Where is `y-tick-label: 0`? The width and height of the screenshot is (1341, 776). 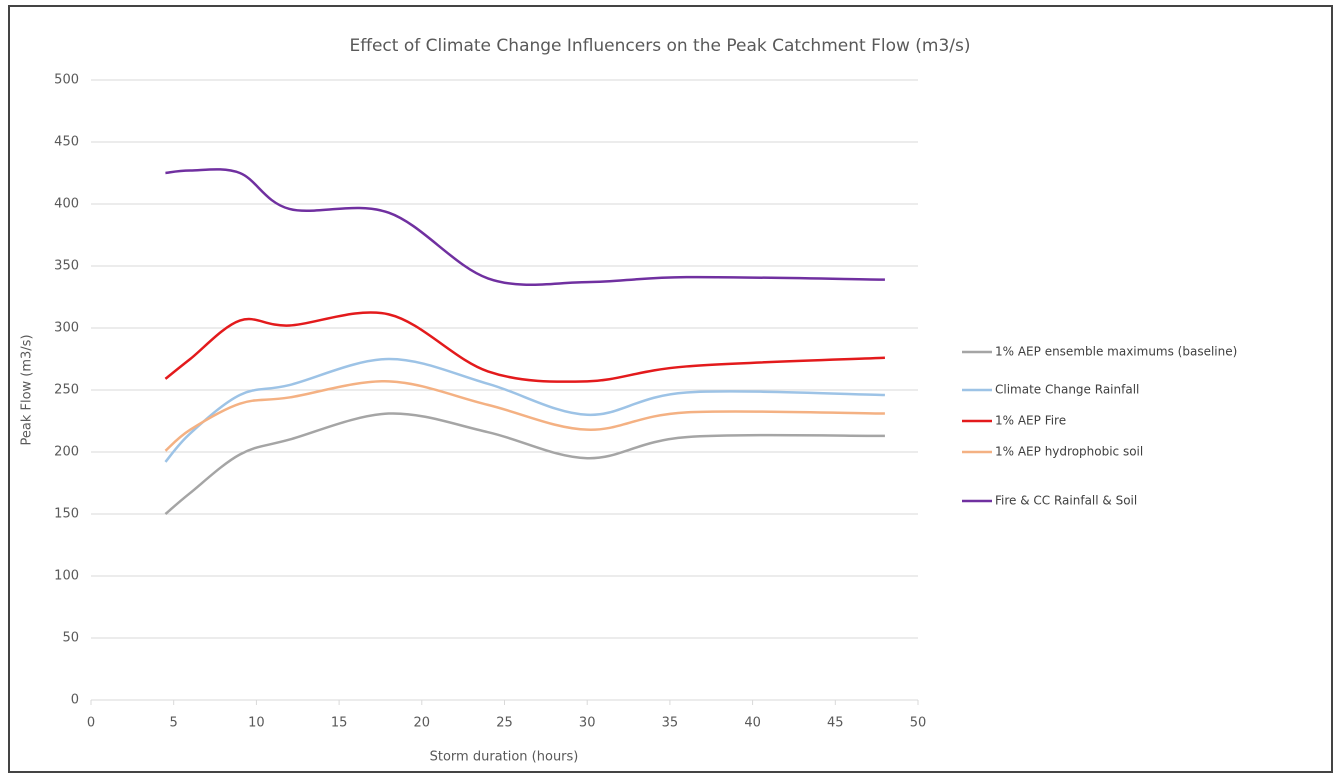
y-tick-label: 0 is located at coordinates (75, 700).